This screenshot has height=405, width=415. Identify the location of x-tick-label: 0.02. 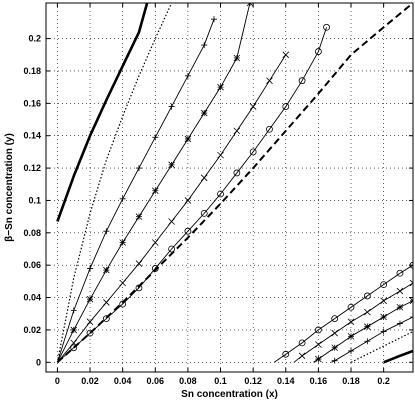
(90, 381).